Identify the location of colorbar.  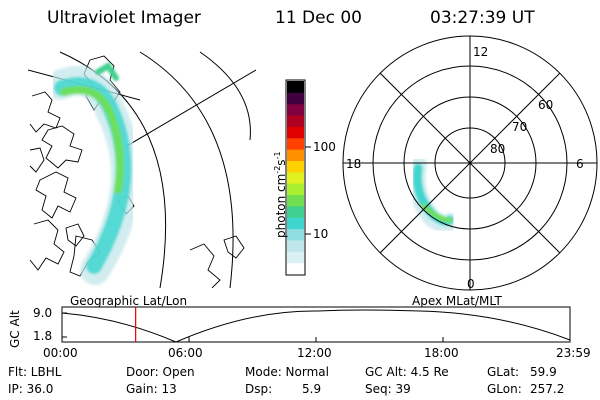
(298, 177).